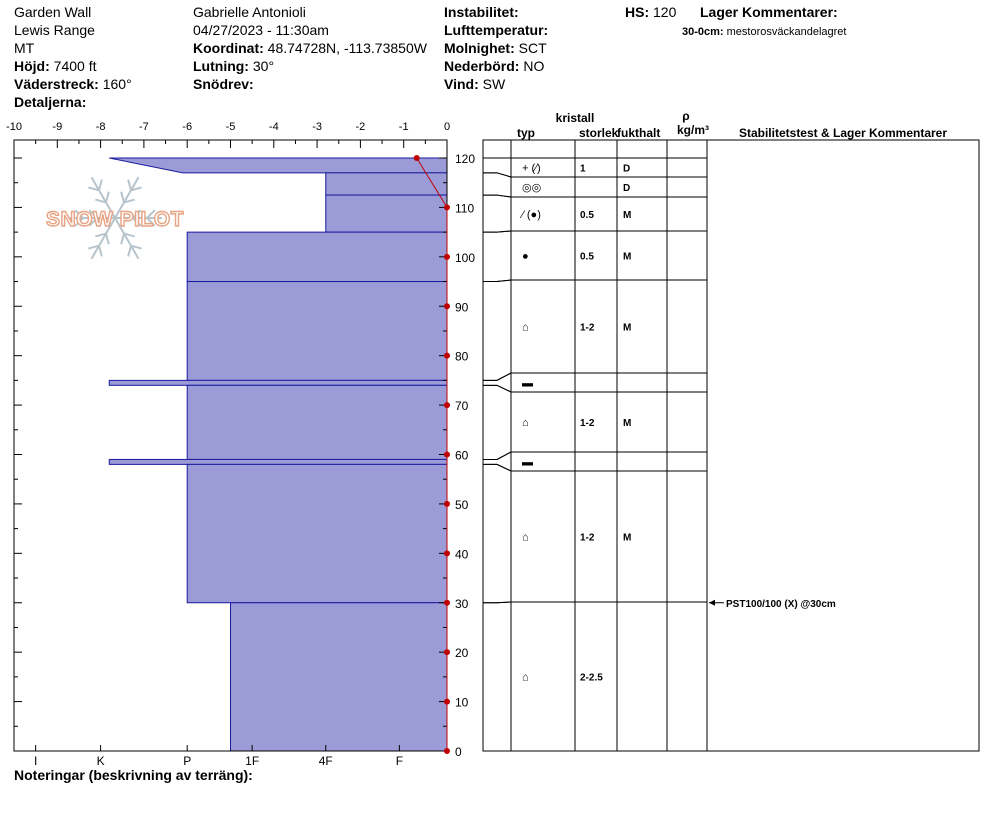 Image resolution: width=994 pixels, height=840 pixels. What do you see at coordinates (223, 84) in the screenshot?
I see `drift-label: Snödrev:` at bounding box center [223, 84].